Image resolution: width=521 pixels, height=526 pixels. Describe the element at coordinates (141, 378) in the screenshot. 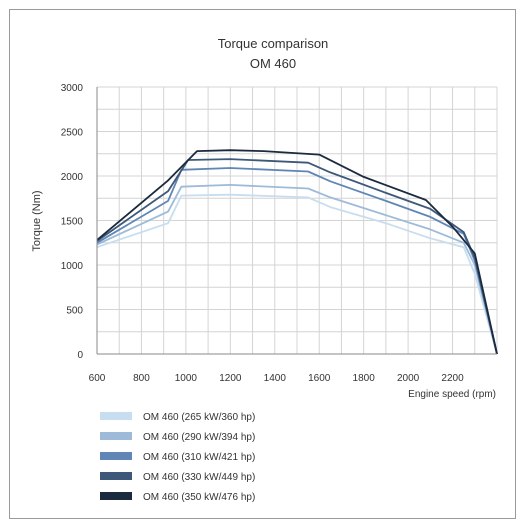

I see `x-tick-label: 800` at that location.